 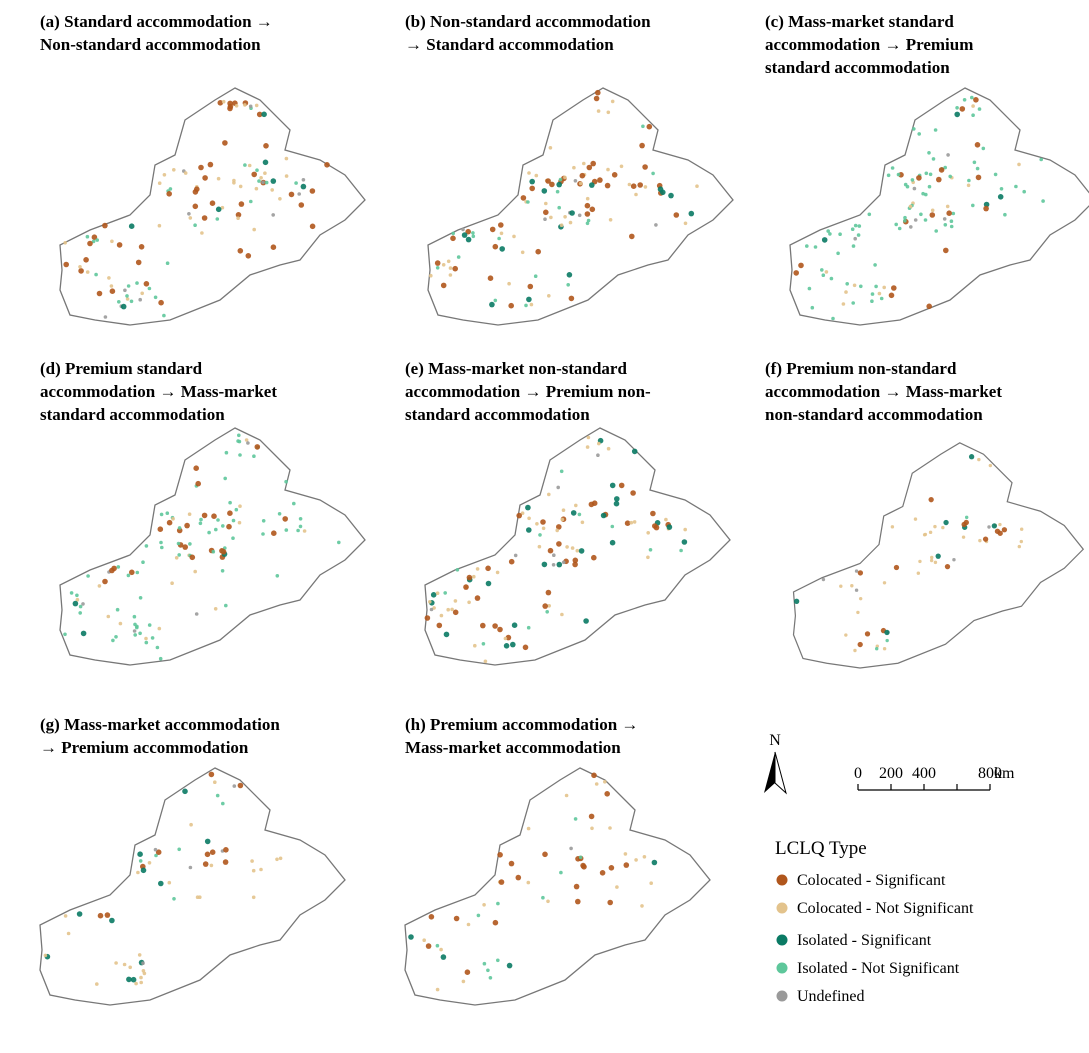 I want to click on panel-title: accommodation → Mass-market, so click(x=158, y=391).